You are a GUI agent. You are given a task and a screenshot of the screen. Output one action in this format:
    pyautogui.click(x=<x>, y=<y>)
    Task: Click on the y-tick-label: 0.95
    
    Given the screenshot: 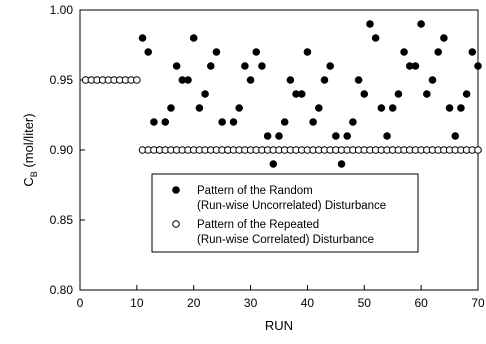 What is the action you would take?
    pyautogui.click(x=62, y=80)
    